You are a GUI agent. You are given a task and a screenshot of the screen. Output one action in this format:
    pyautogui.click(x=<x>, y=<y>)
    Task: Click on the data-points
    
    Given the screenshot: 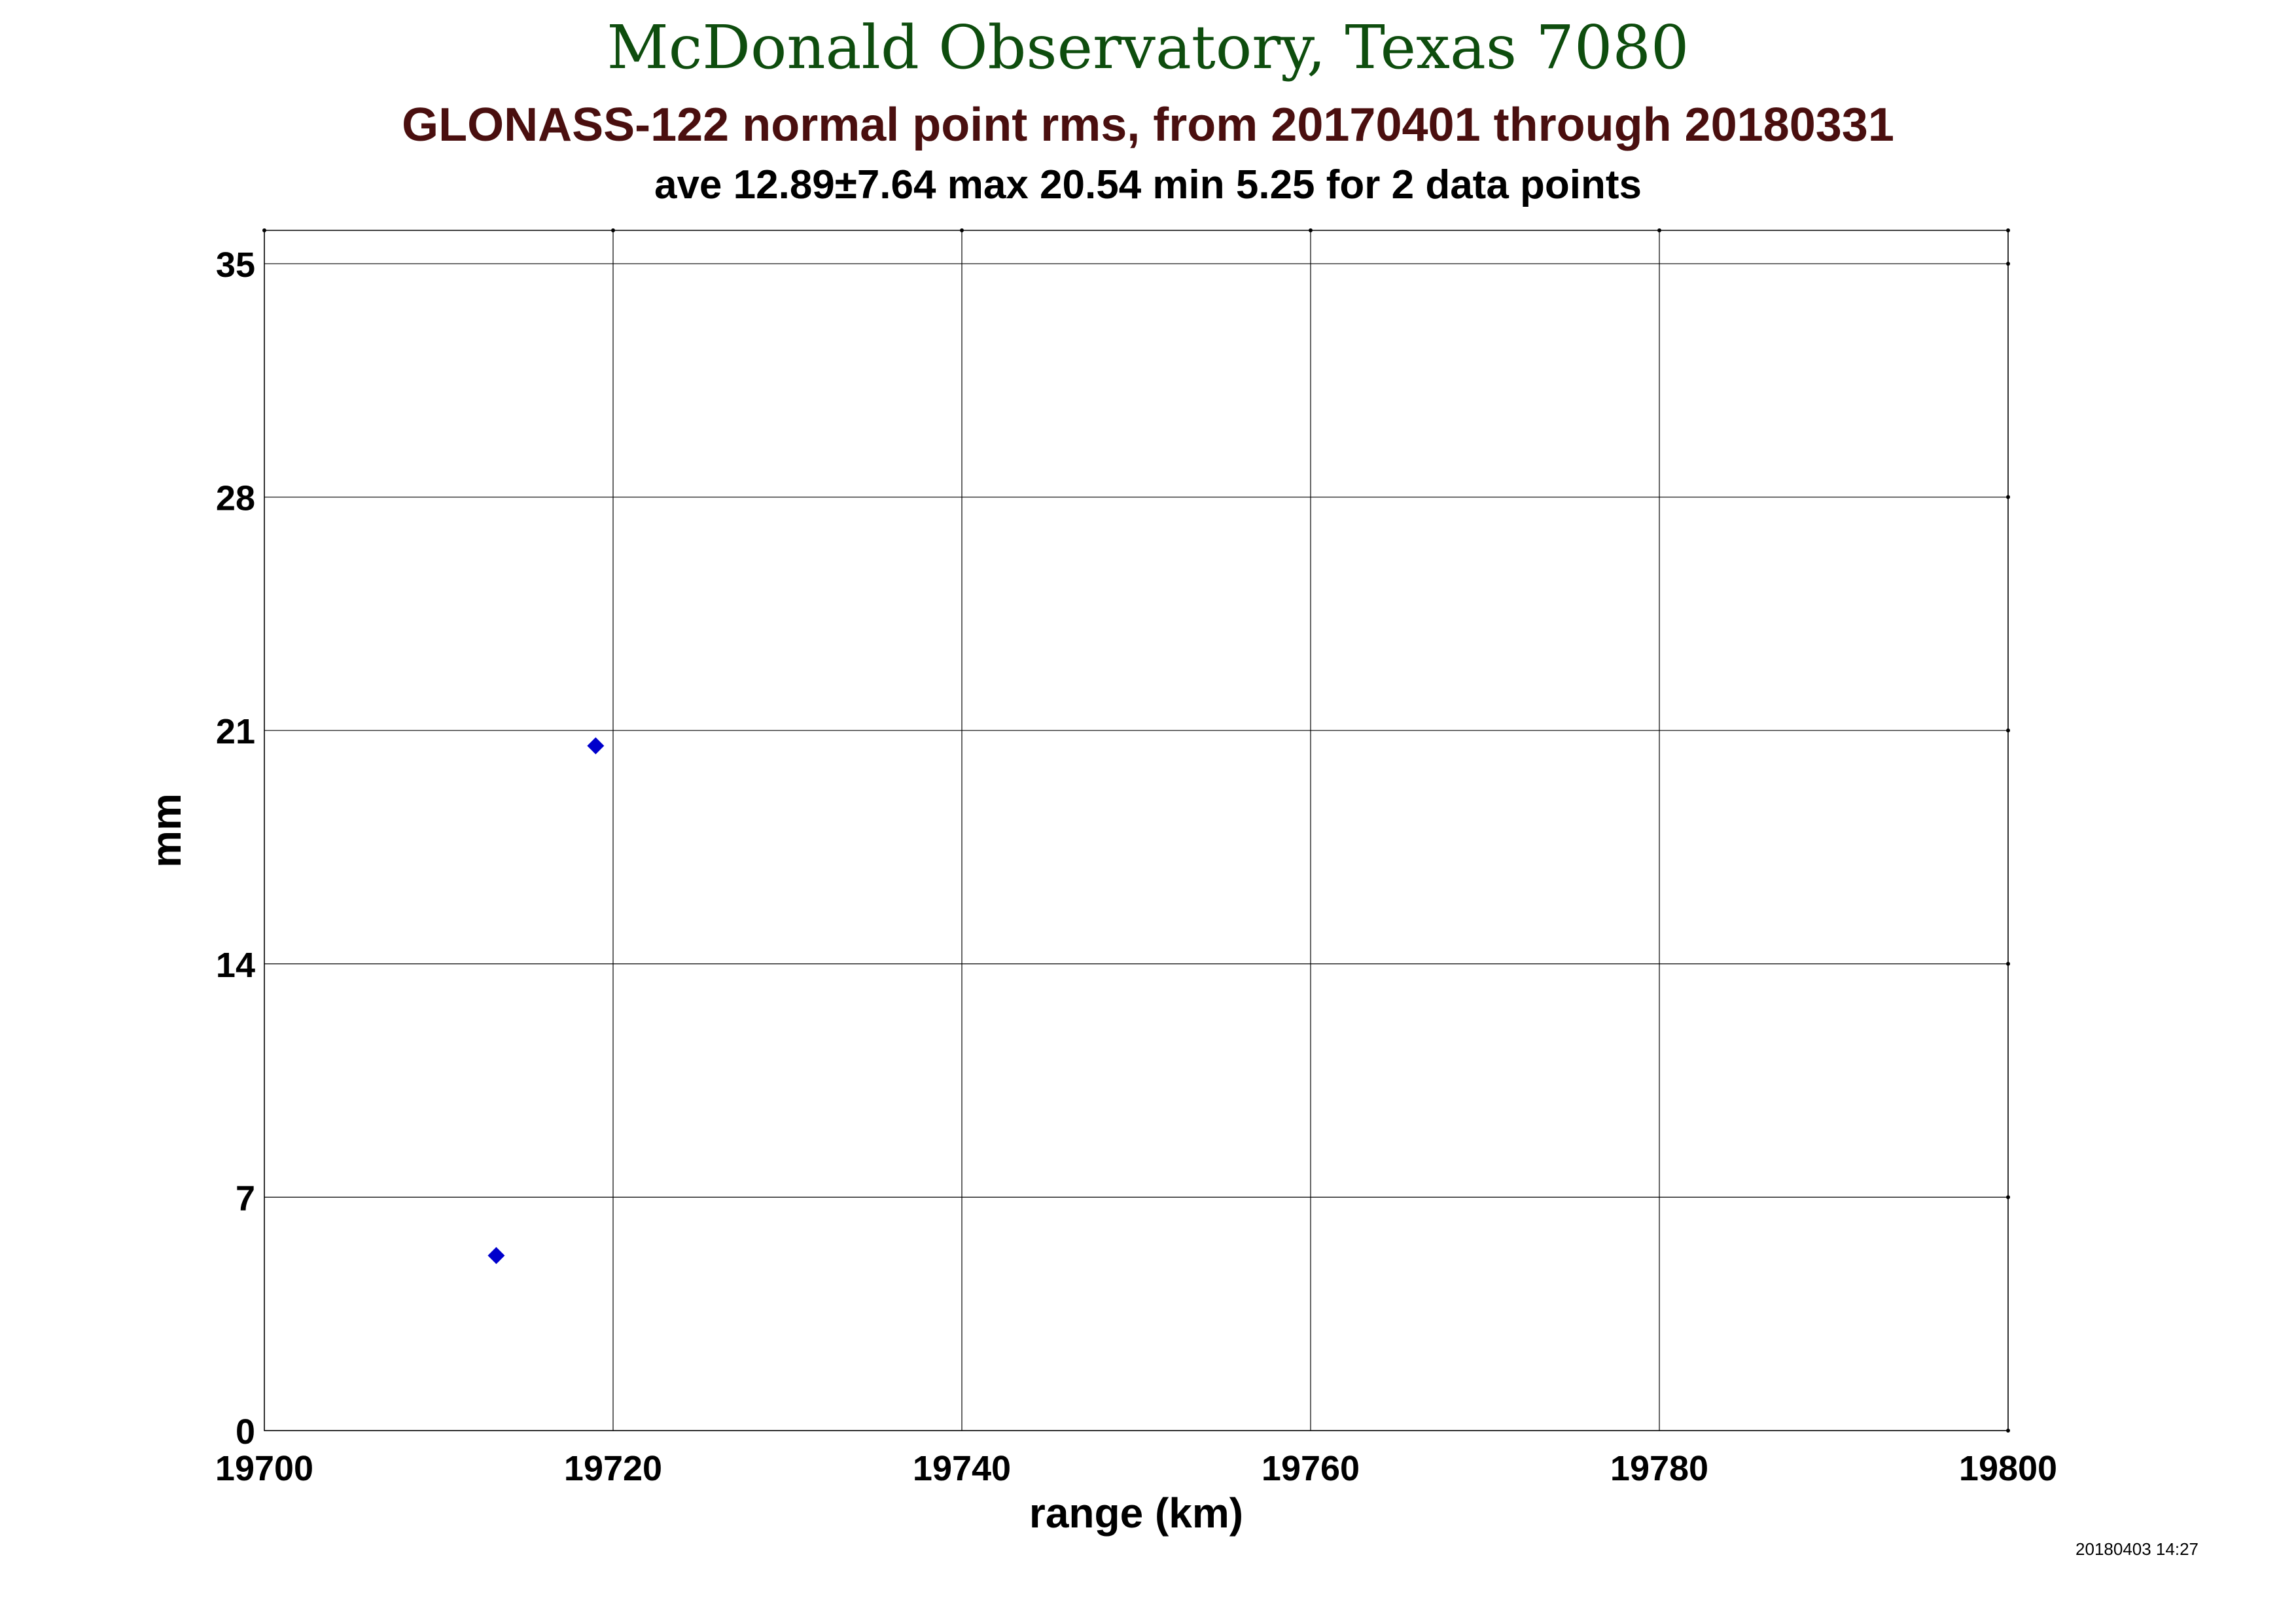 What is the action you would take?
    pyautogui.click(x=546, y=1001)
    